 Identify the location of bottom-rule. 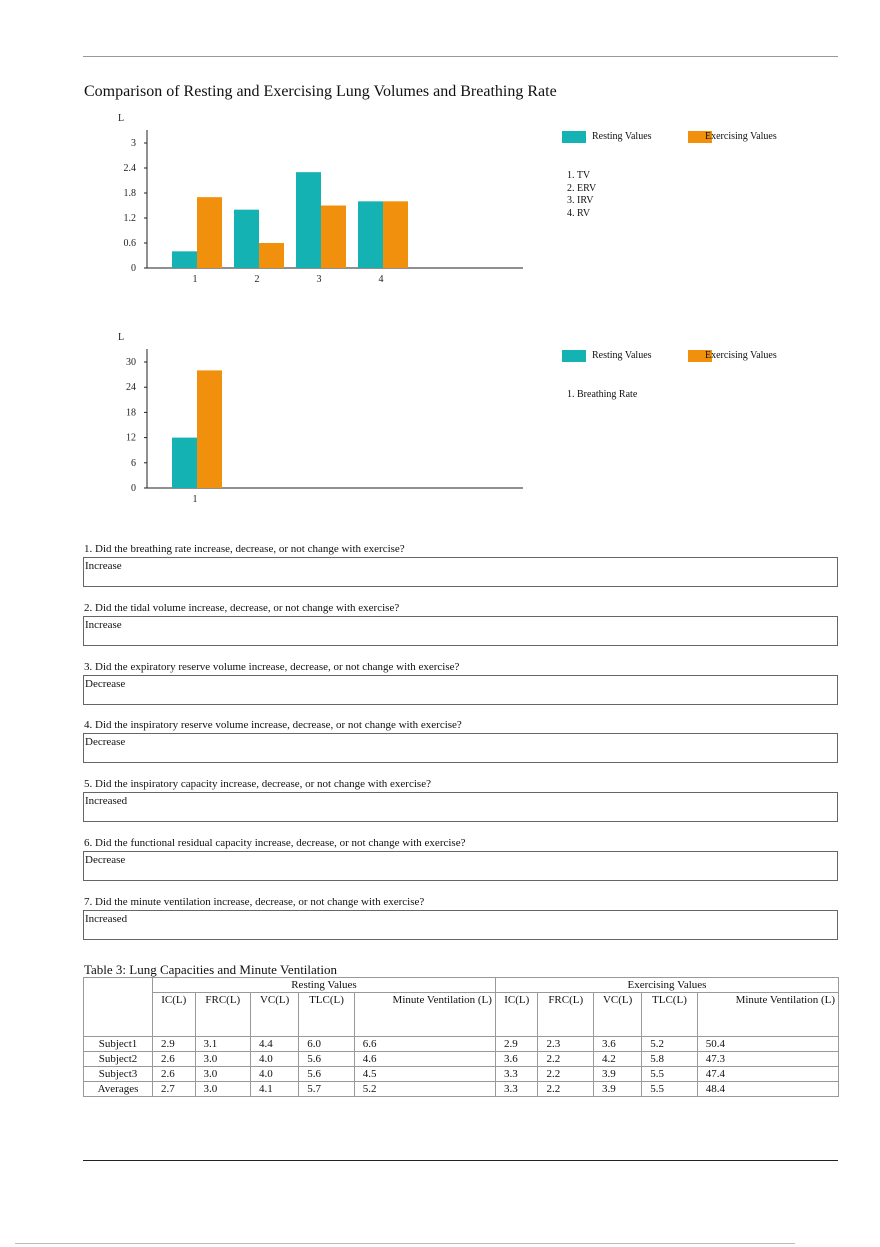
(460, 1160).